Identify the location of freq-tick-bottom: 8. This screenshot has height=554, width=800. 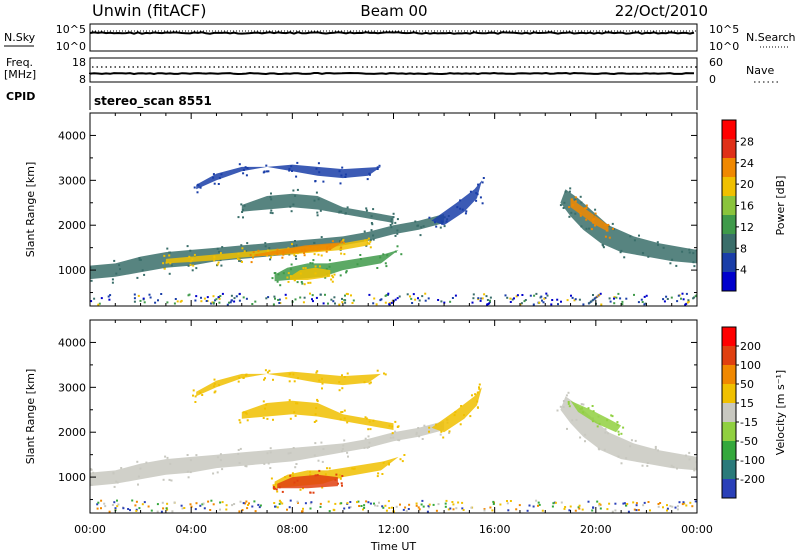
(82, 79).